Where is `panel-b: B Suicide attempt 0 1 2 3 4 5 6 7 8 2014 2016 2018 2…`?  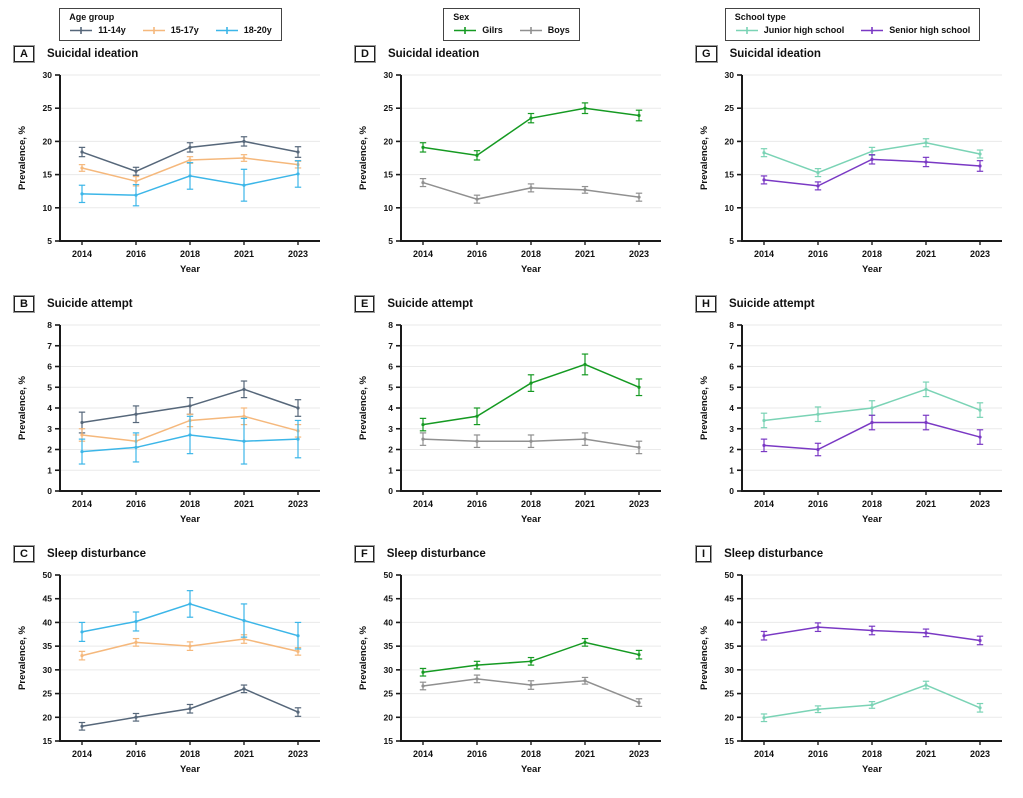
panel-b: B Suicide attempt 0 1 2 3 4 5 6 7 8 2014 2016 2018 2… is located at coordinates (170, 416).